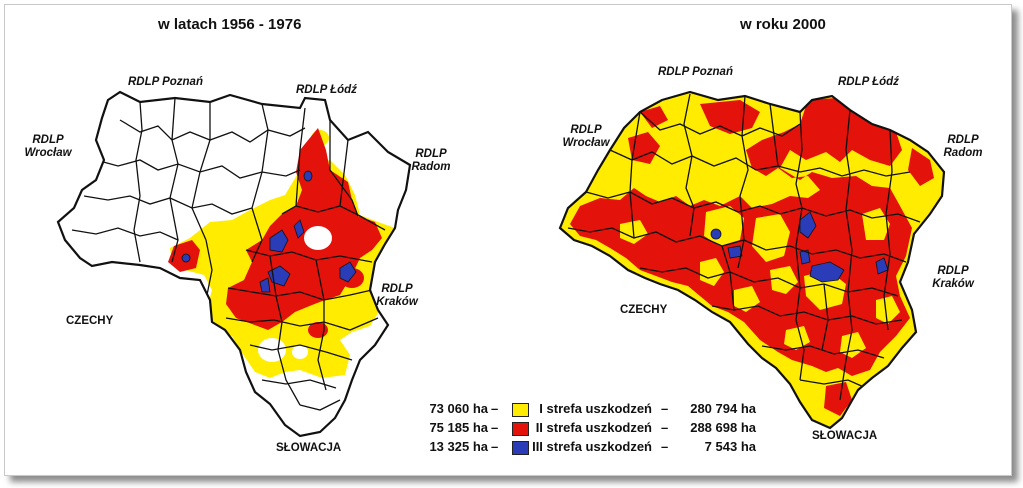 The width and height of the screenshot is (1023, 488). I want to click on right-label-czechy: CZECHY, so click(644, 310).